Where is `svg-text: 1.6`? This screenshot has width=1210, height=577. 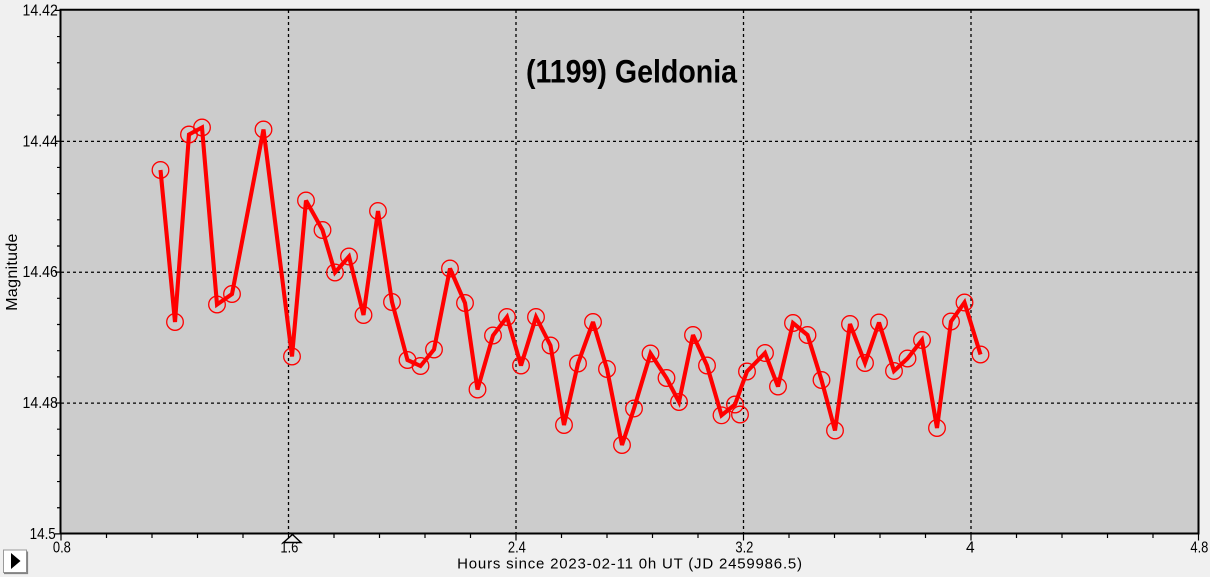
svg-text: 1.6 is located at coordinates (289, 547).